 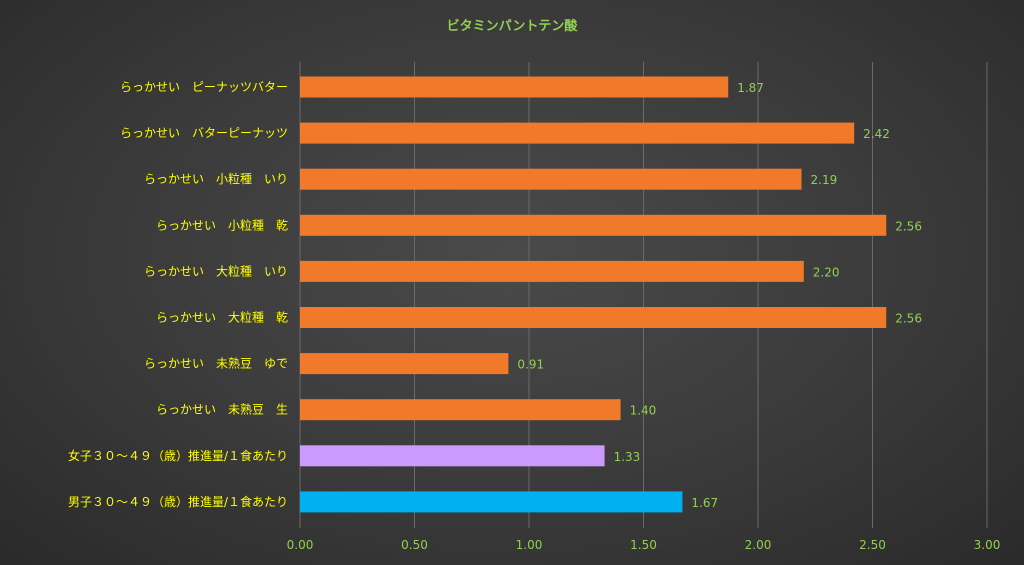 I want to click on category-label: らっかせい ピーナッツバター, so click(x=204, y=87).